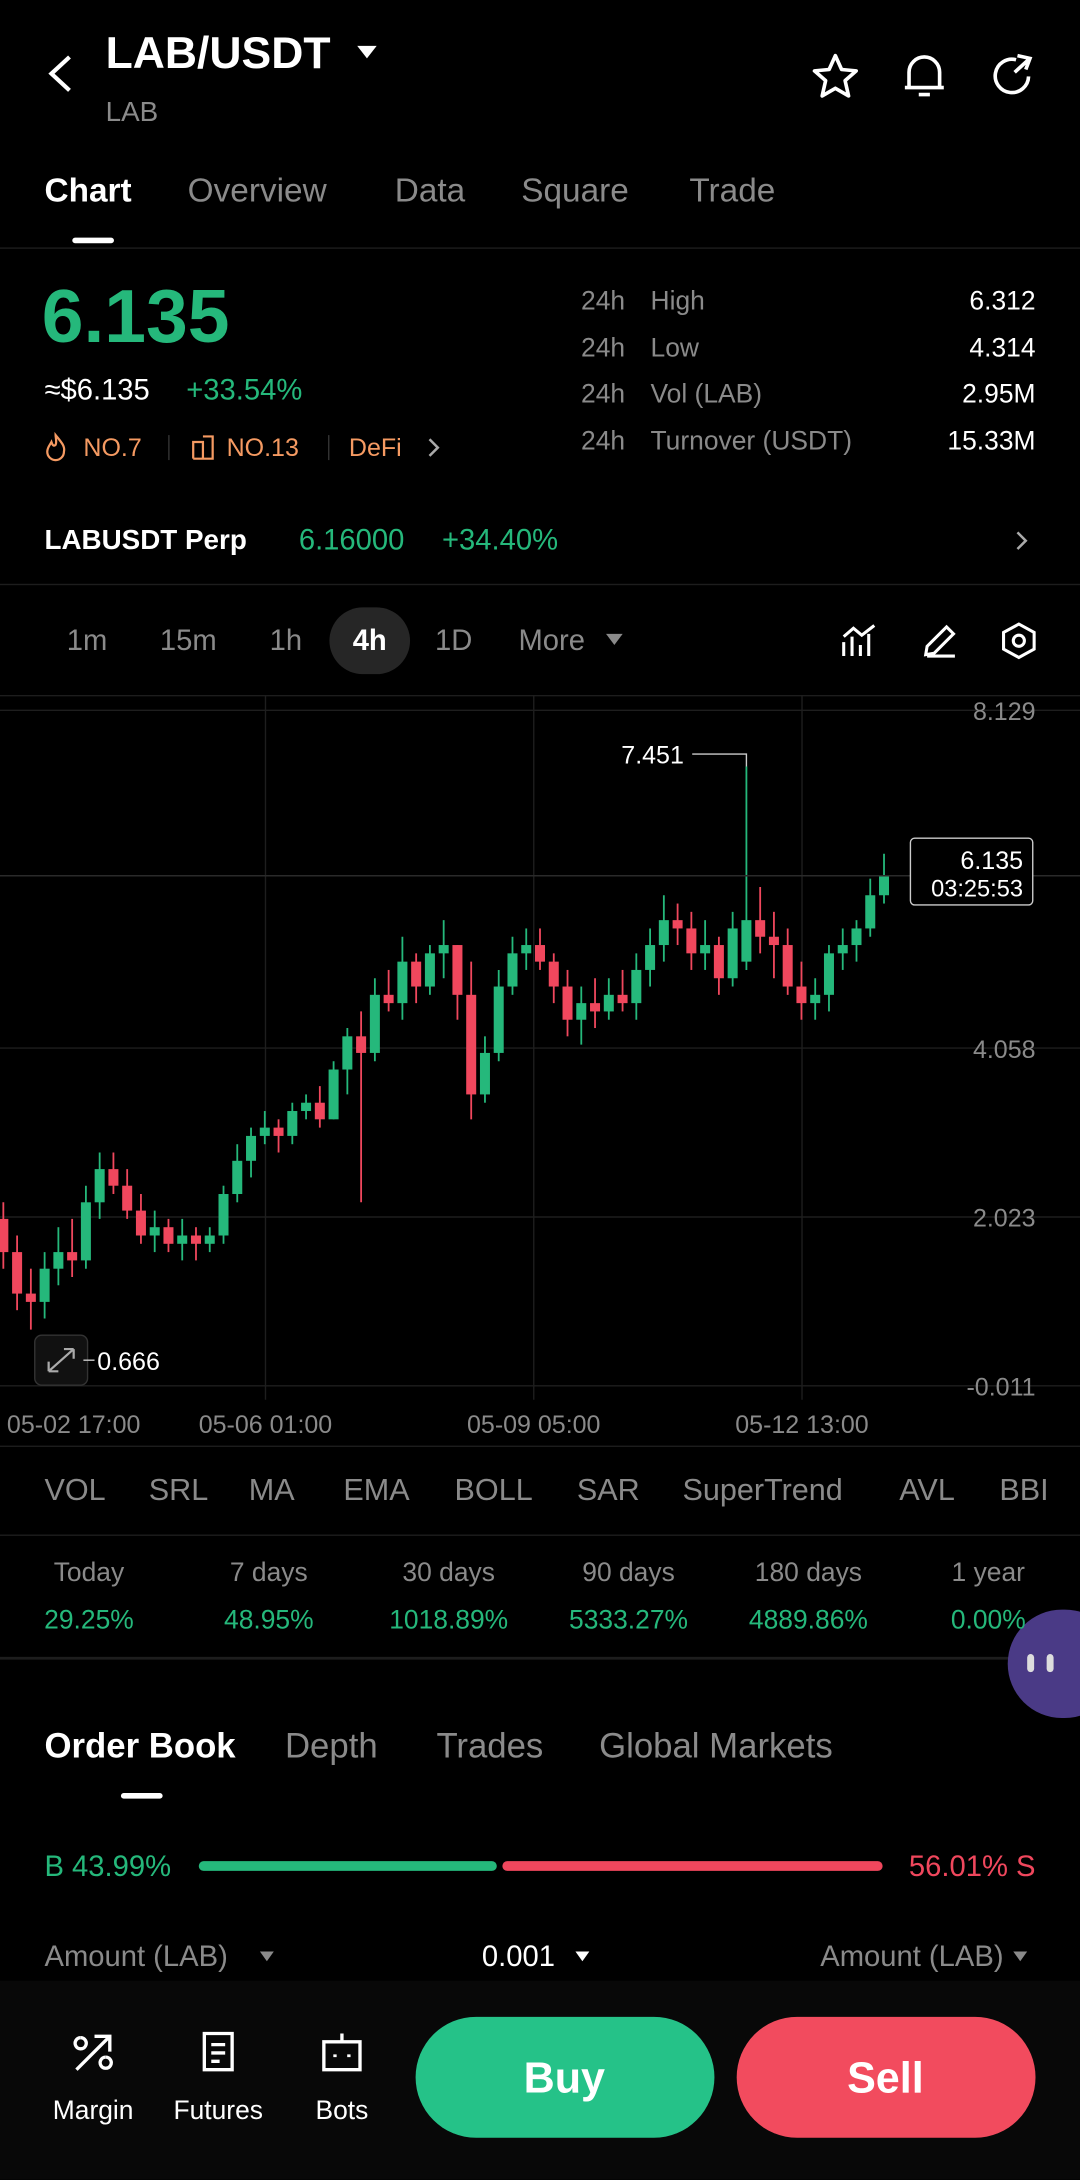 This screenshot has width=1080, height=2180. I want to click on more-caret, so click(614, 640).